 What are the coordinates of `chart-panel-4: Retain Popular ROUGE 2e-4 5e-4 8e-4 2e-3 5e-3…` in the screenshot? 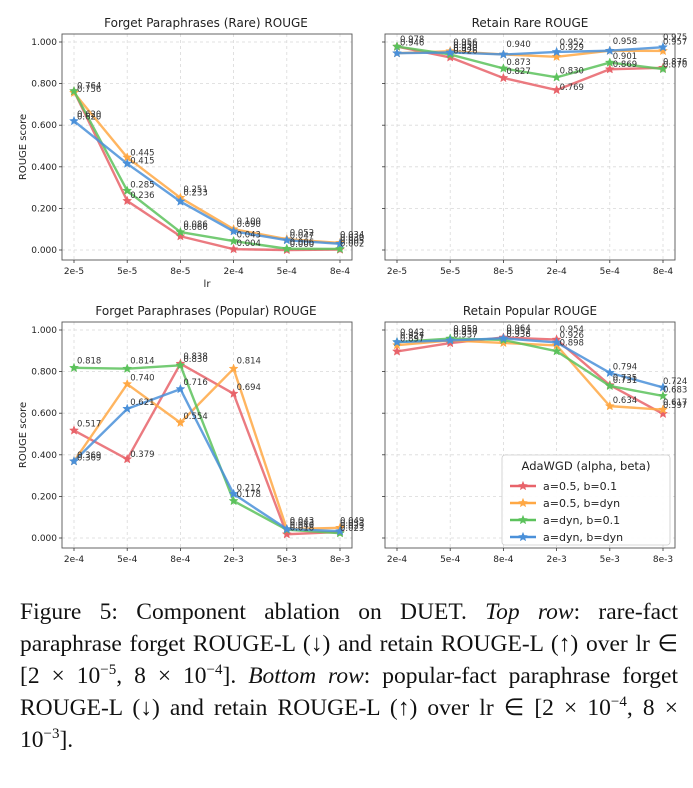 It's located at (534, 434).